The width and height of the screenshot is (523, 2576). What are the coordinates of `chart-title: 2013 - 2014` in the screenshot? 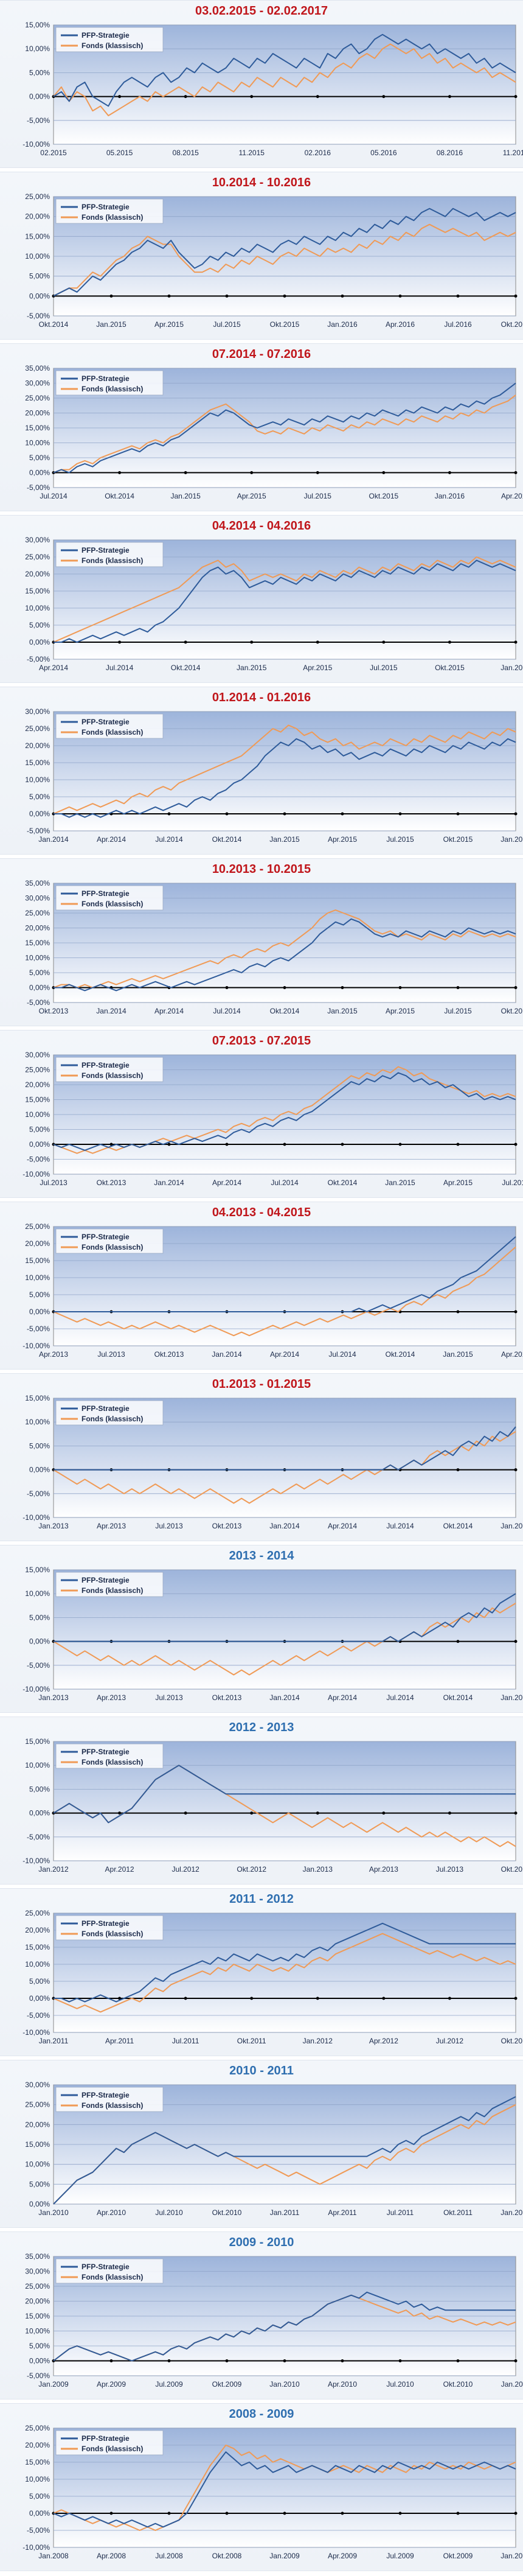 It's located at (261, 1556).